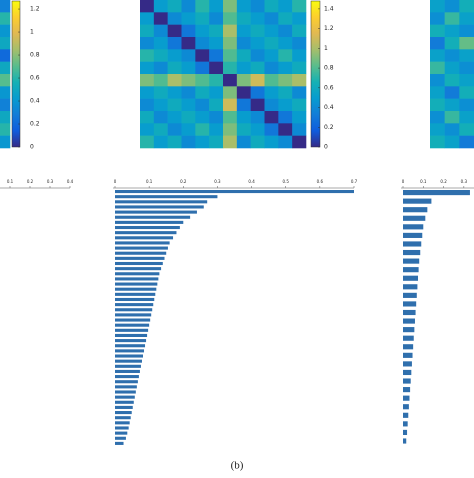 The image size is (474, 478). I want to click on colorbar-tick-label: 0.6, so click(329, 87).